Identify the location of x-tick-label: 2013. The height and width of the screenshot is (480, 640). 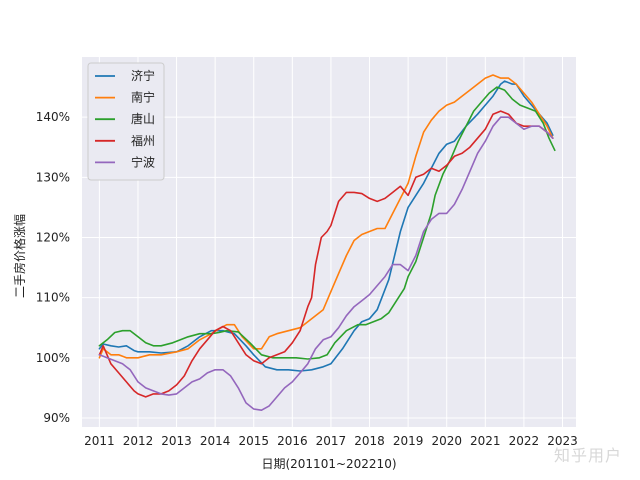
(176, 441).